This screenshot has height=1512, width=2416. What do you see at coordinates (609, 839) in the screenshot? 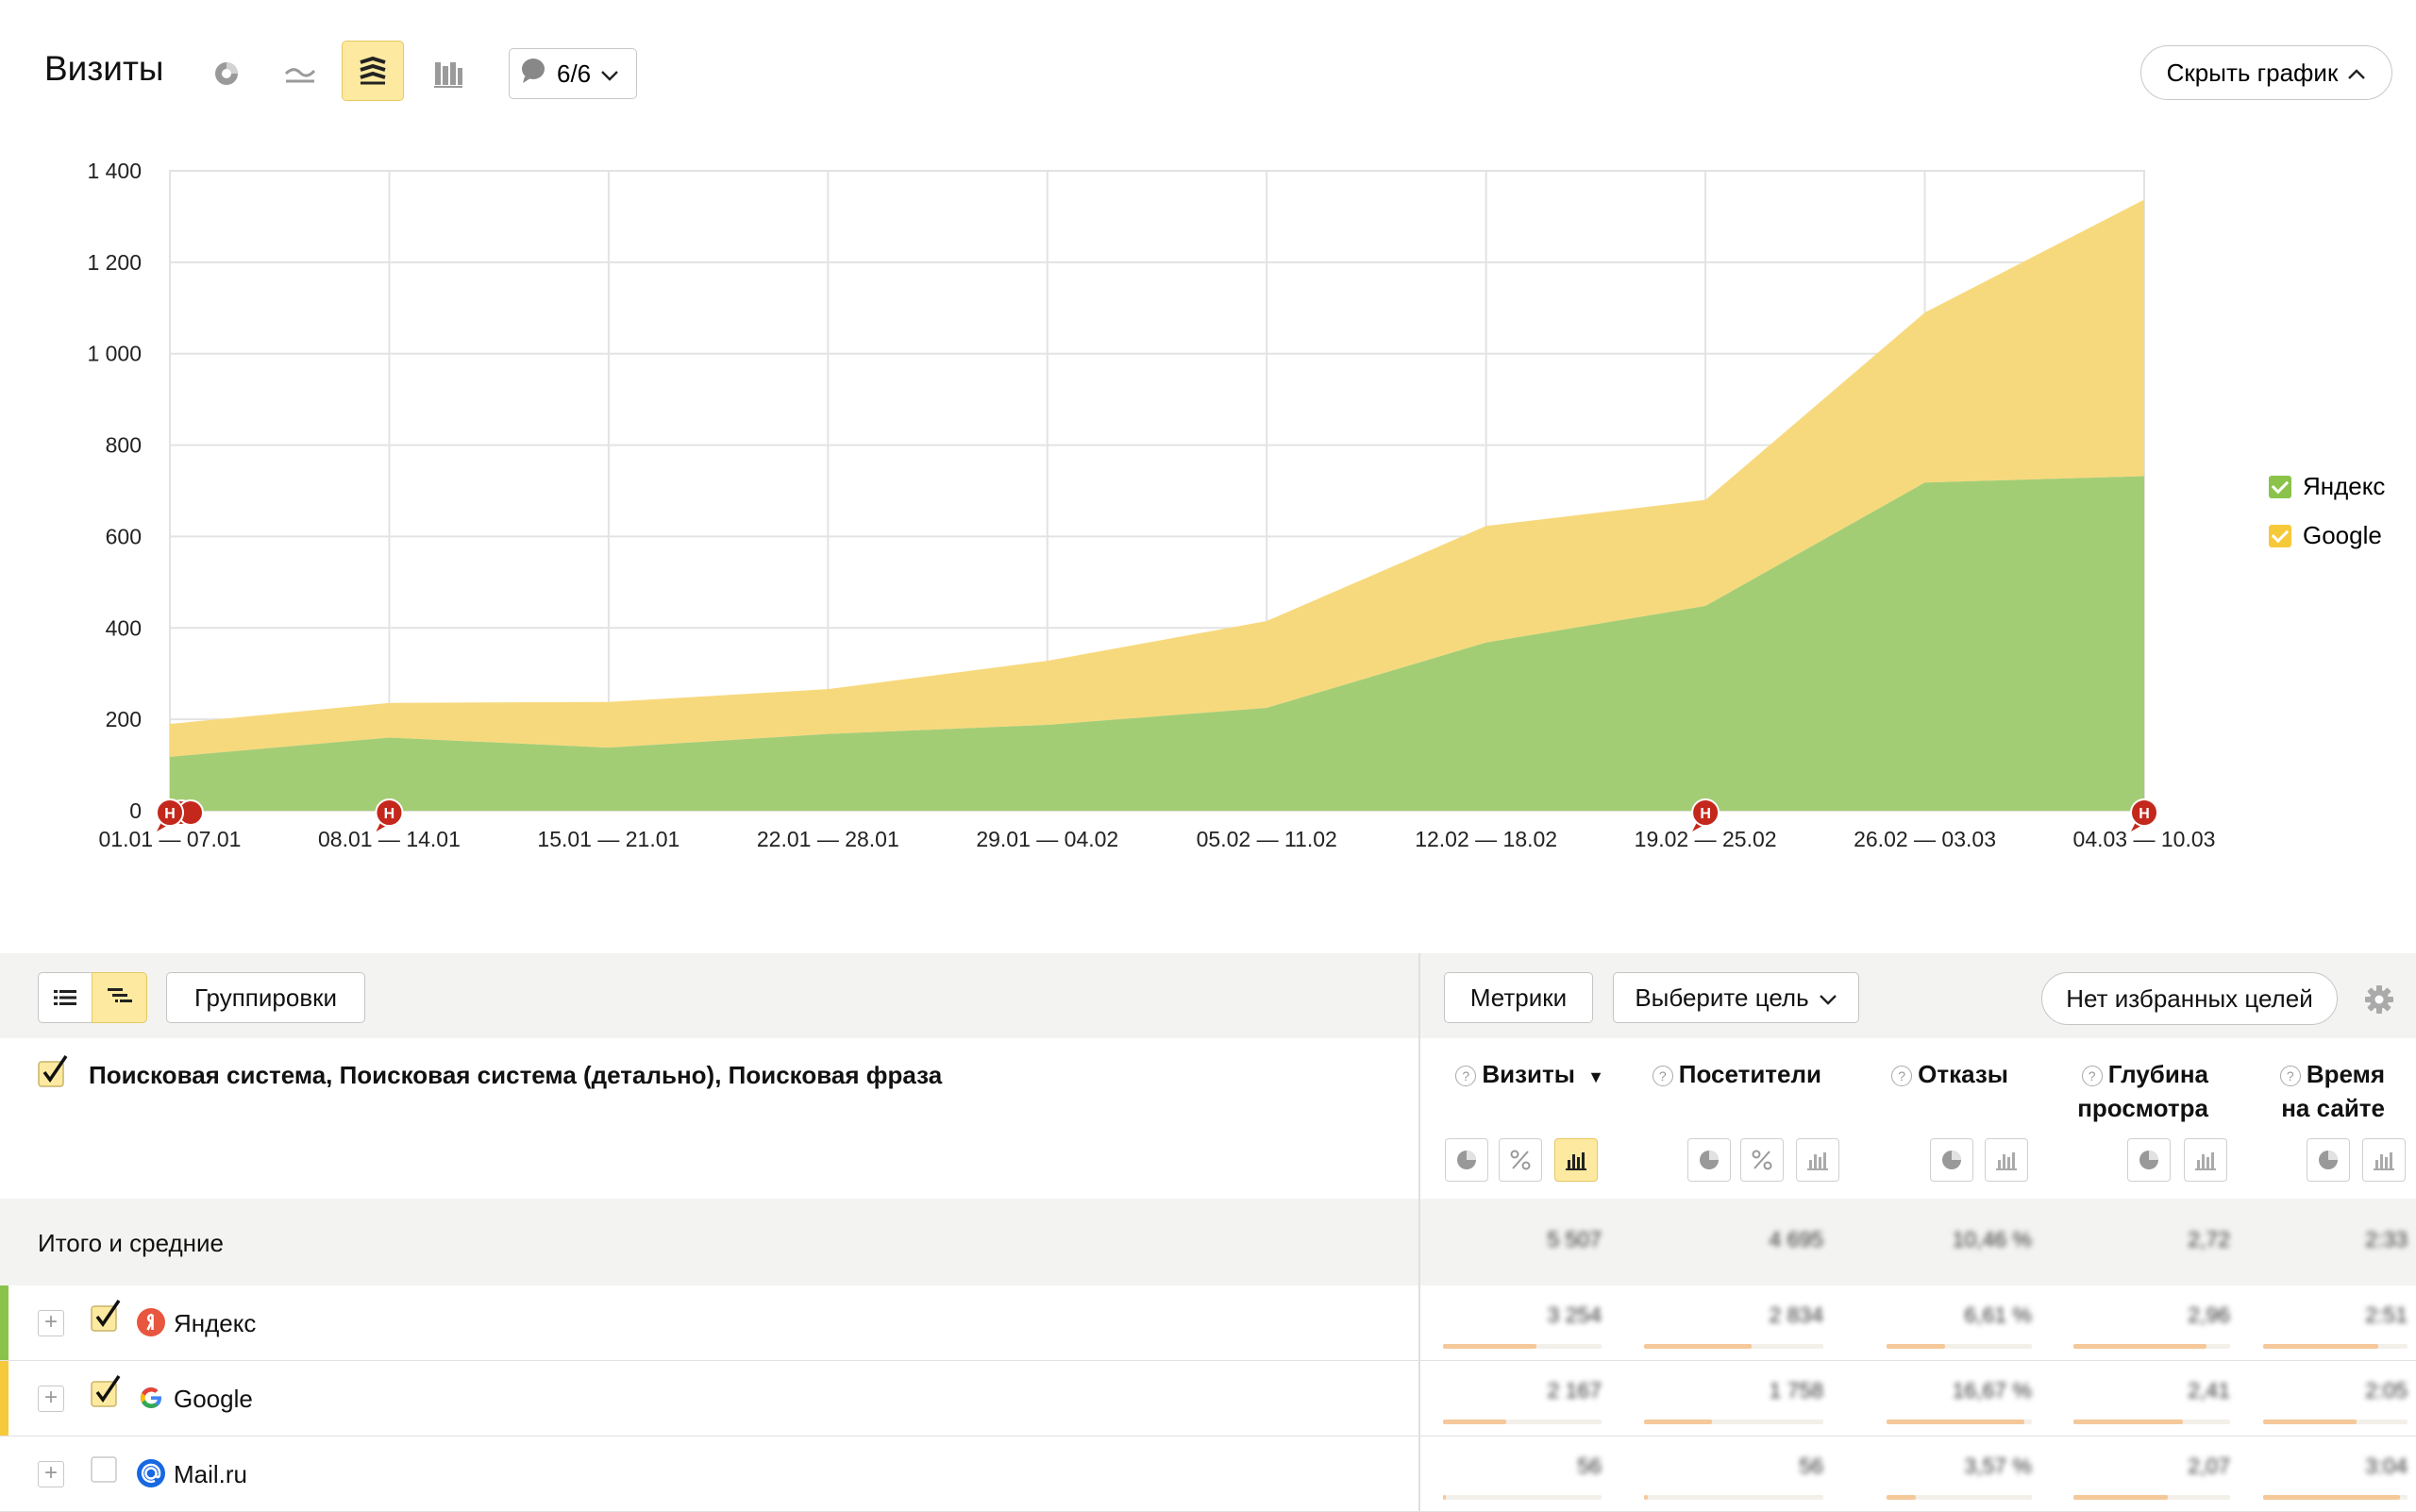
I see `x-tick-label: 15.01 — 21.01` at bounding box center [609, 839].